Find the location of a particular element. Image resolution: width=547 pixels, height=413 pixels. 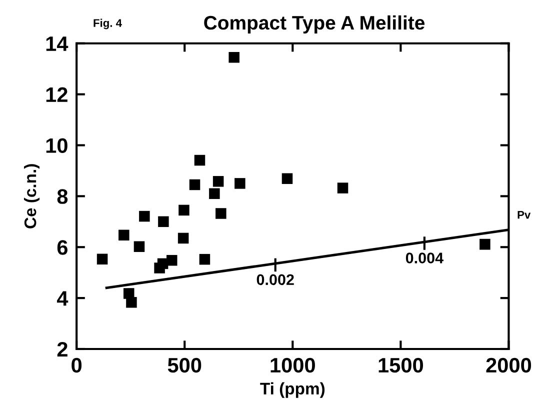

x-tick-label: 2000 is located at coordinates (509, 365).